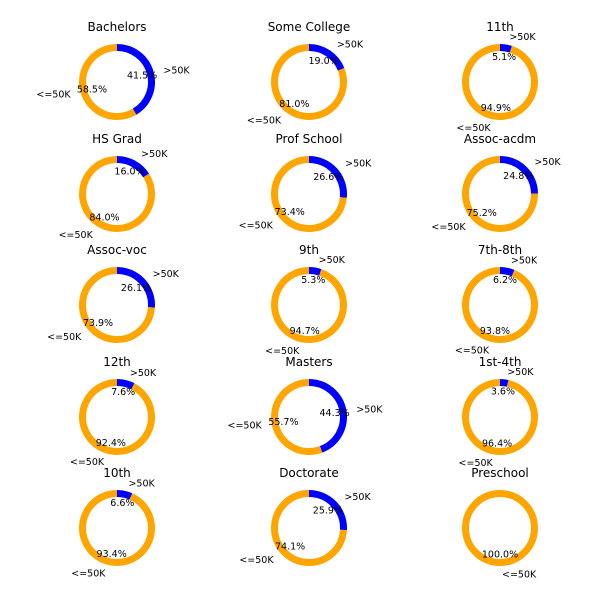 This screenshot has width=590, height=592. I want to click on donut-7th-8th: 7th-8th 6.2% >50K 93.8% <=50K, so click(496, 300).